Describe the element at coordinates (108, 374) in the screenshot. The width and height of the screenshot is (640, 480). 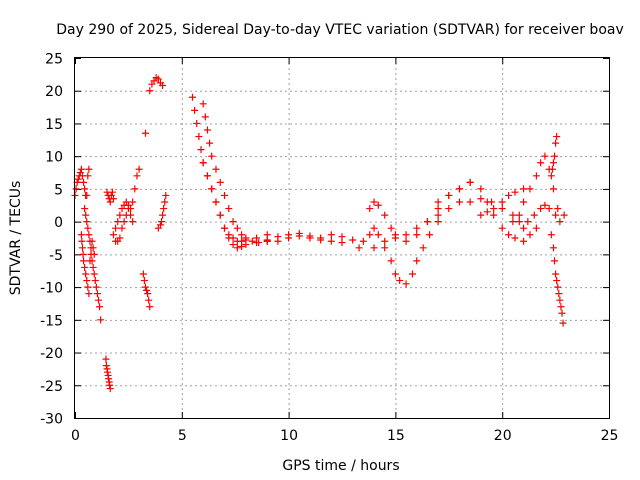
I see `series-dip-1.5h` at that location.